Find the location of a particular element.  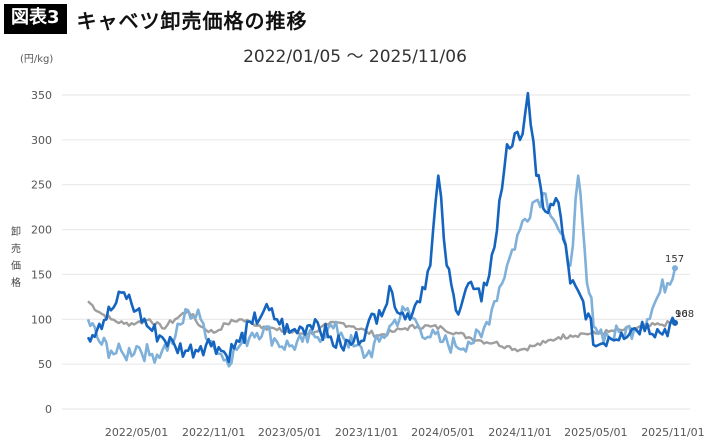

y-tick-label: 350 is located at coordinates (41, 95).